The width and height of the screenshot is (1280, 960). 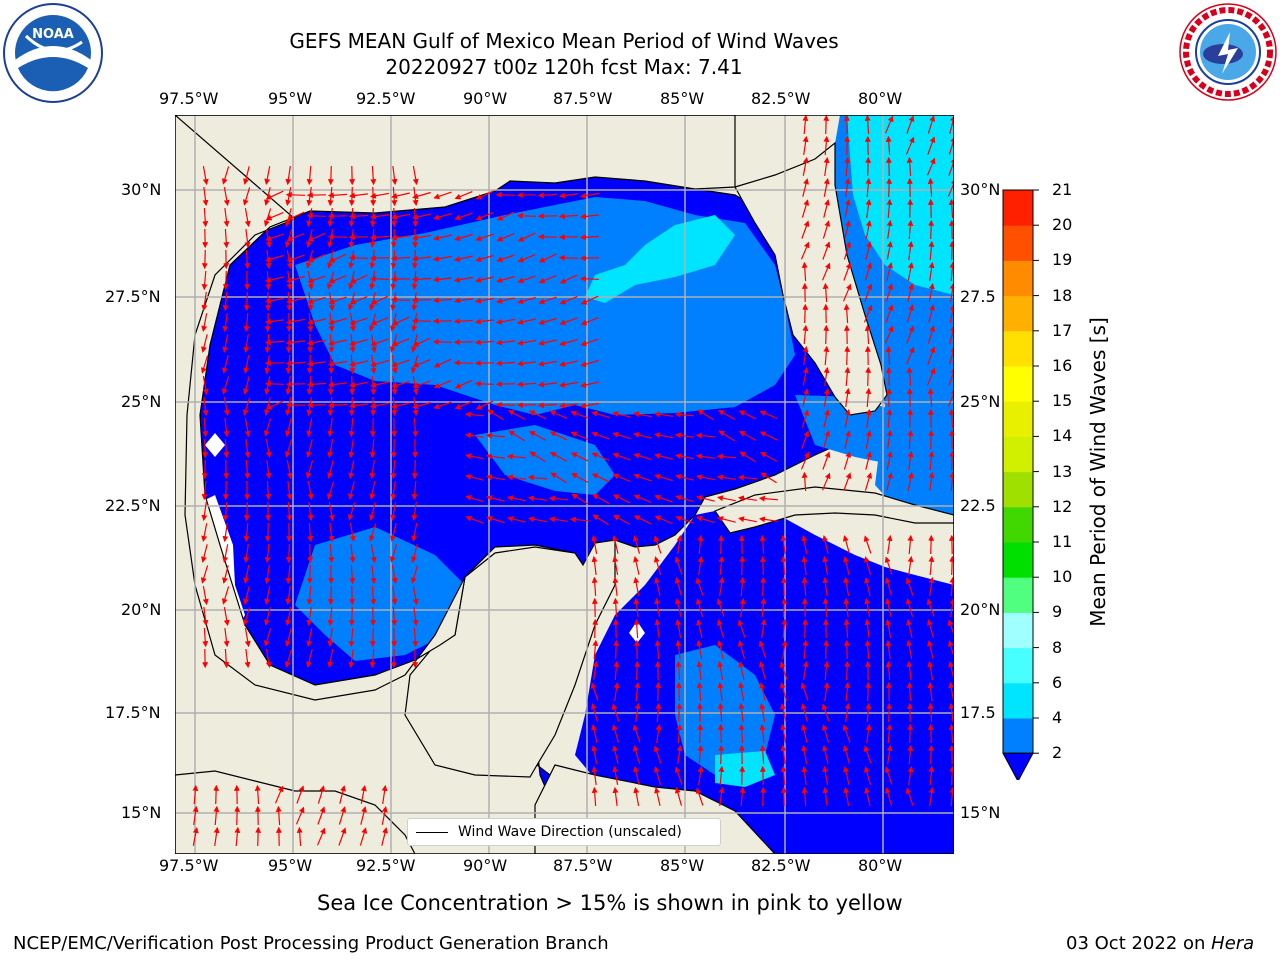 What do you see at coordinates (978, 296) in the screenshot?
I see `lat-label-right: 27.5` at bounding box center [978, 296].